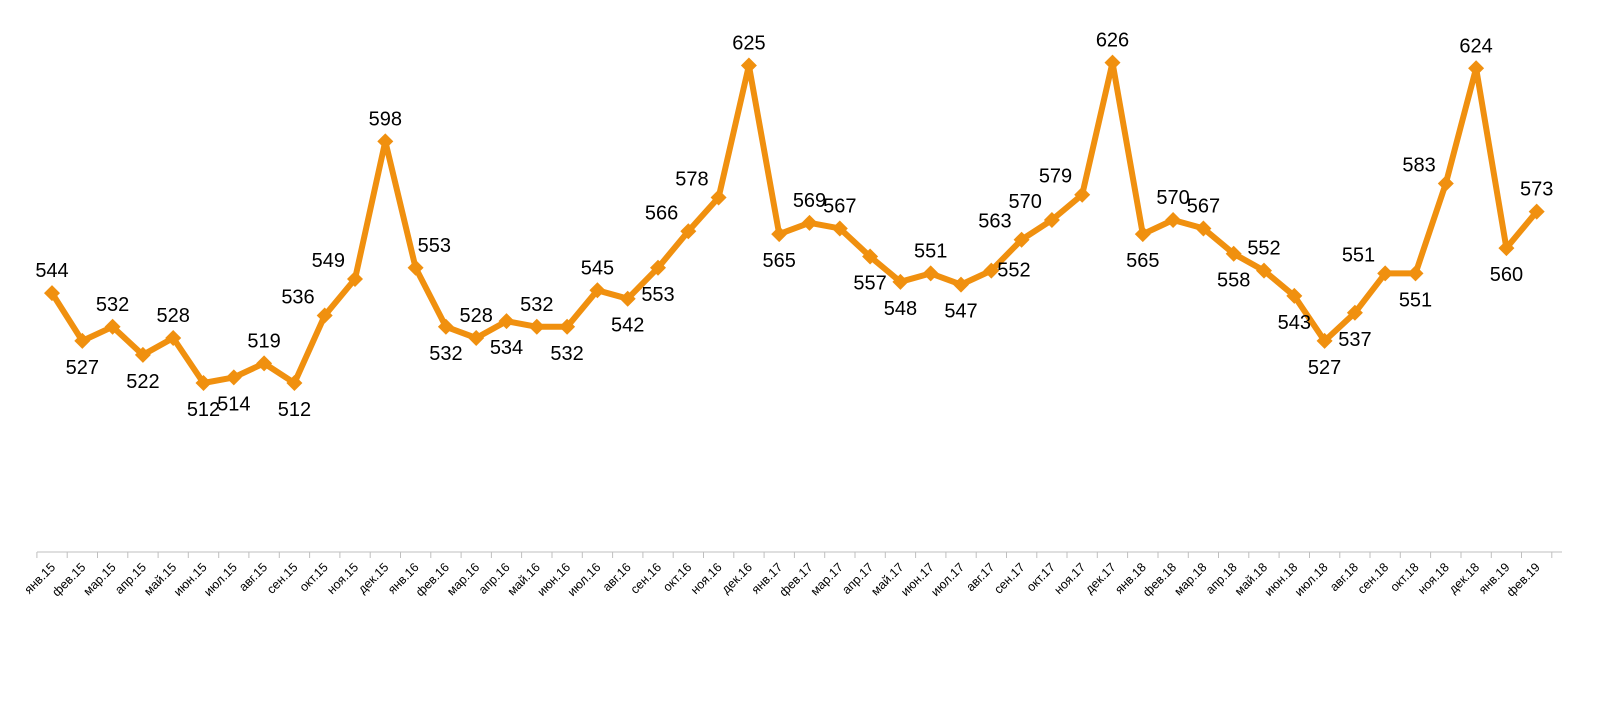 The width and height of the screenshot is (1606, 705). I want to click on data-label: 573, so click(1536, 190).